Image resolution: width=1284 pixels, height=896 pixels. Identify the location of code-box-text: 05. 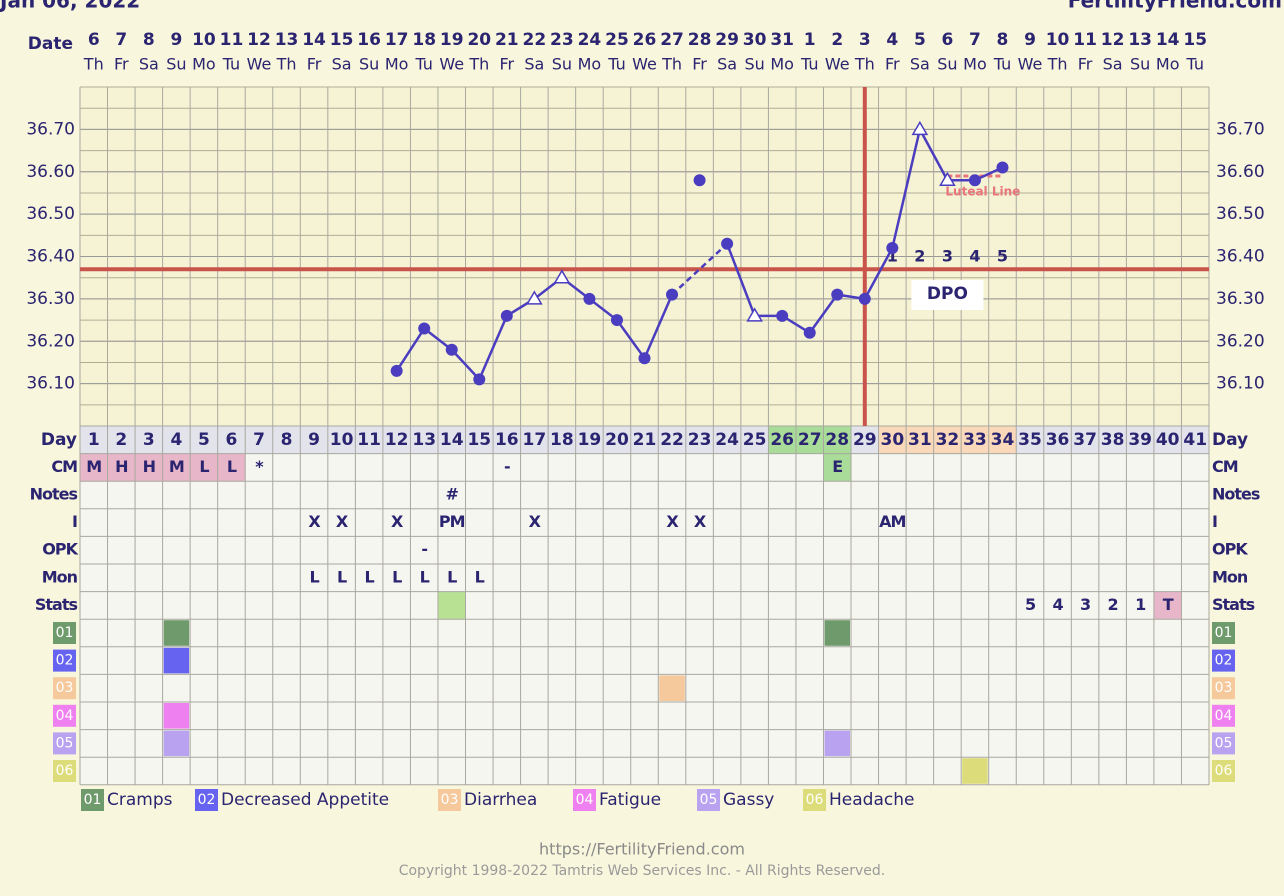
(65, 743).